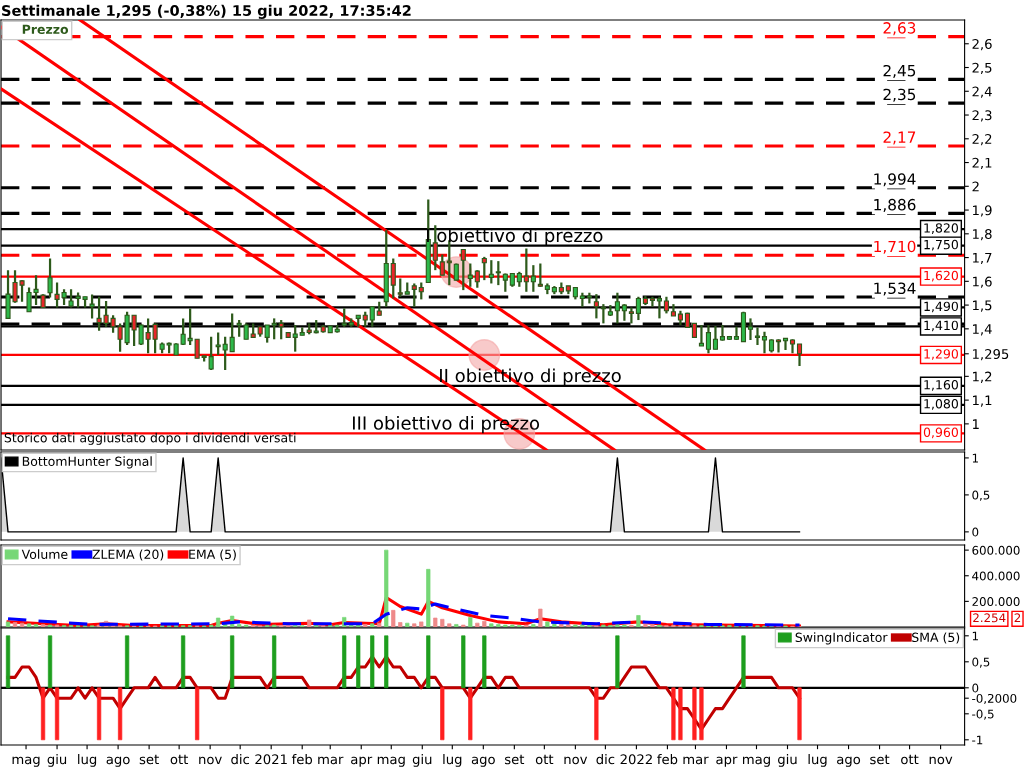 The height and width of the screenshot is (768, 1024). What do you see at coordinates (44, 554) in the screenshot?
I see `legend-label: Volume` at bounding box center [44, 554].